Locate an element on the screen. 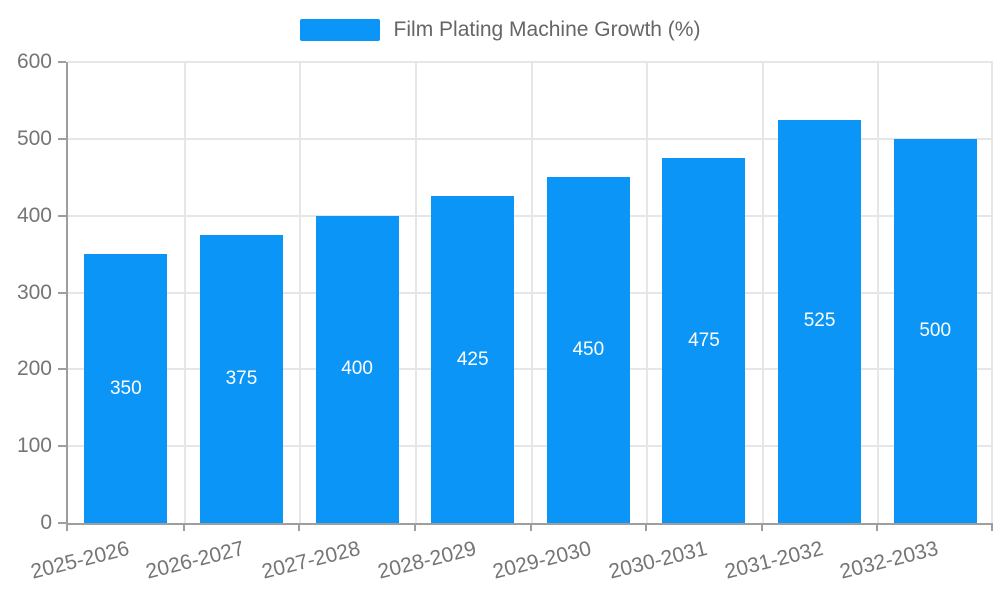 This screenshot has height=600, width=1000. bar-value-label: 475 is located at coordinates (704, 340).